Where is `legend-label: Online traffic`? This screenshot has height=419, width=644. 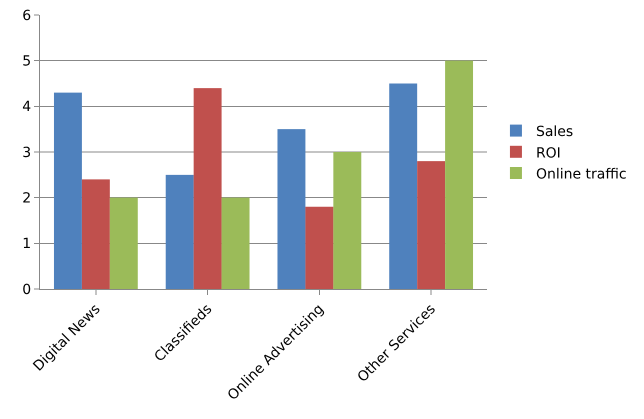
legend-label: Online traffic is located at coordinates (581, 174).